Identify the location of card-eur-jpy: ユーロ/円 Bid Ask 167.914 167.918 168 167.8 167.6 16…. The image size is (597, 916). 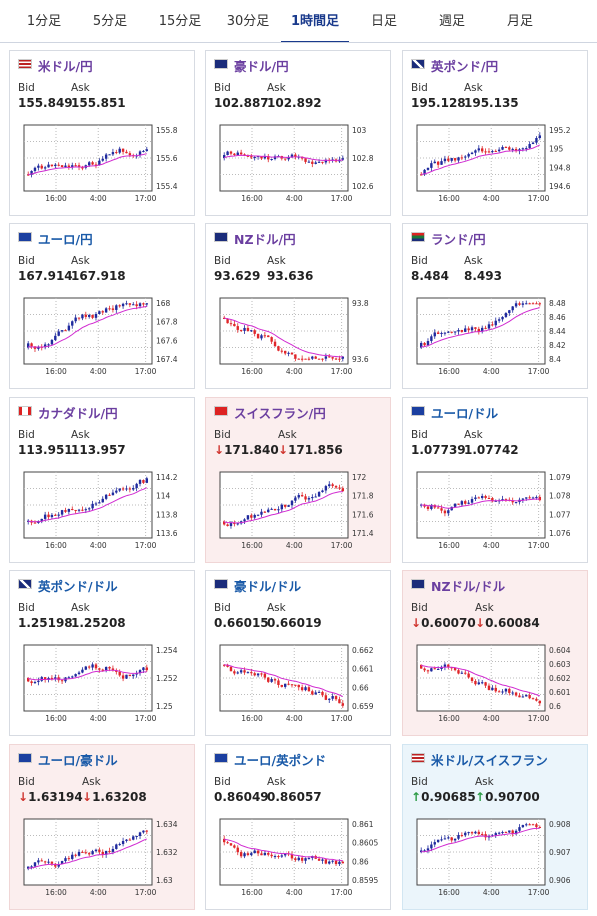
(102, 306).